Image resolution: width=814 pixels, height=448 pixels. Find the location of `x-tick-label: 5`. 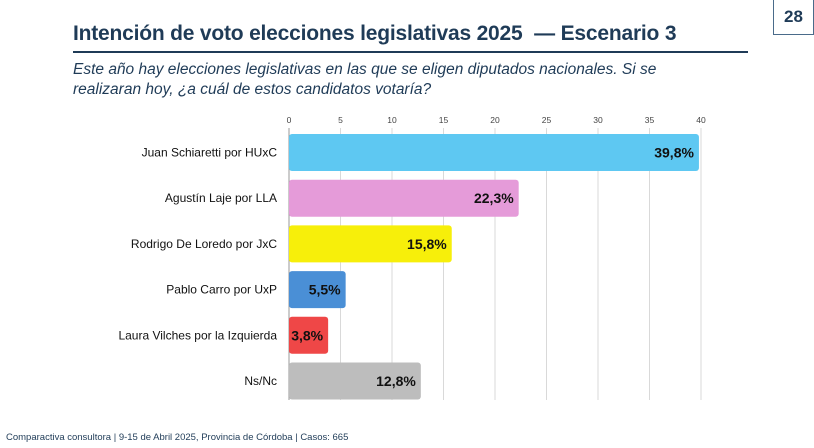

x-tick-label: 5 is located at coordinates (340, 120).